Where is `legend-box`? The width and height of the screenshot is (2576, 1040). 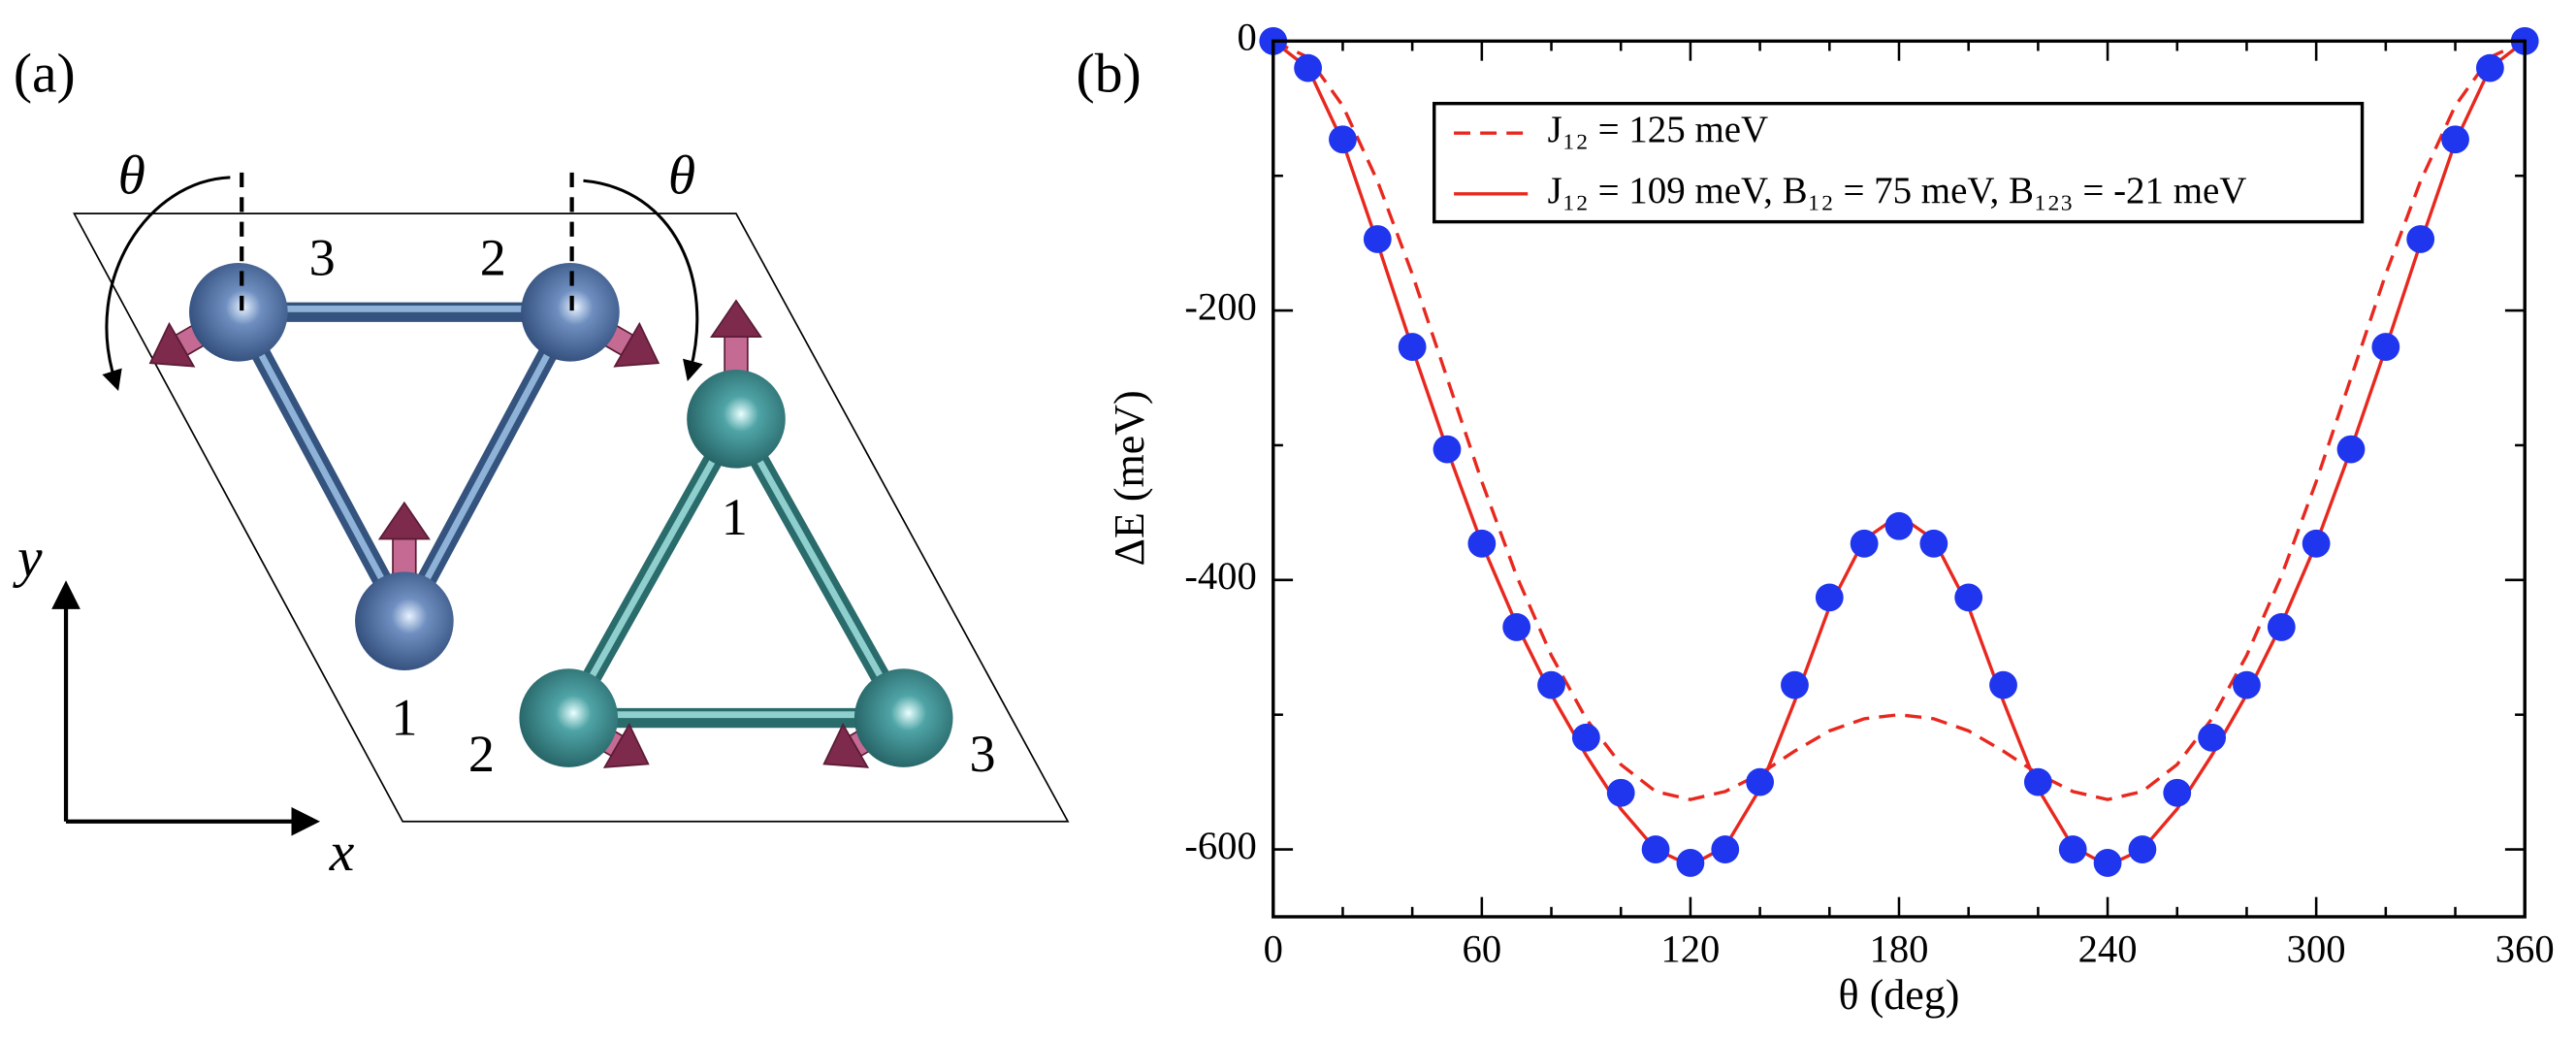 legend-box is located at coordinates (1899, 162).